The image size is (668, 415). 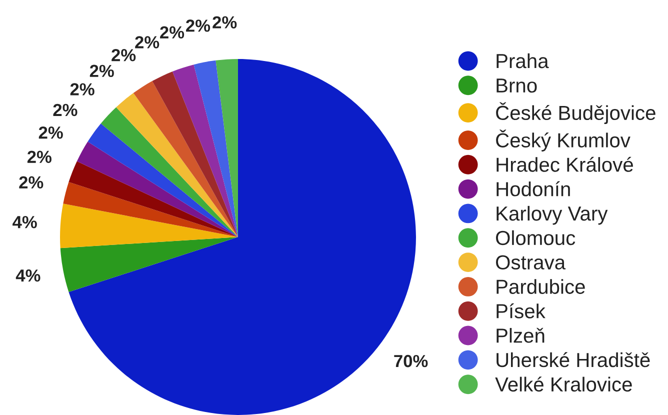 What do you see at coordinates (576, 113) in the screenshot?
I see `legend-label: České Budějovice` at bounding box center [576, 113].